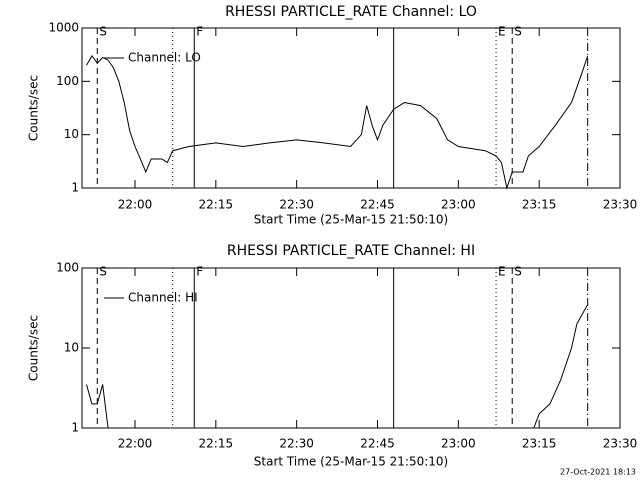  I want to click on timestamp: 27-Oct-2021 18:13, so click(598, 472).